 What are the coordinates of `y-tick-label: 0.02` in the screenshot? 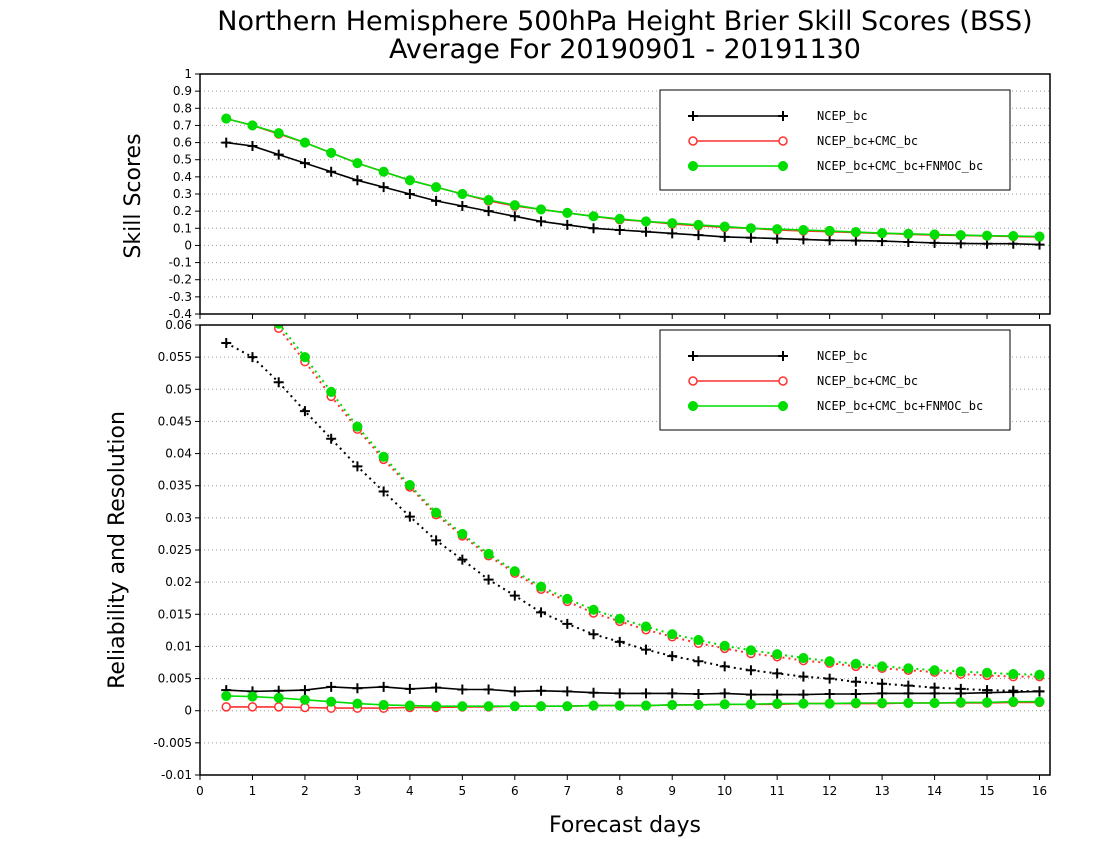 It's located at (178, 582).